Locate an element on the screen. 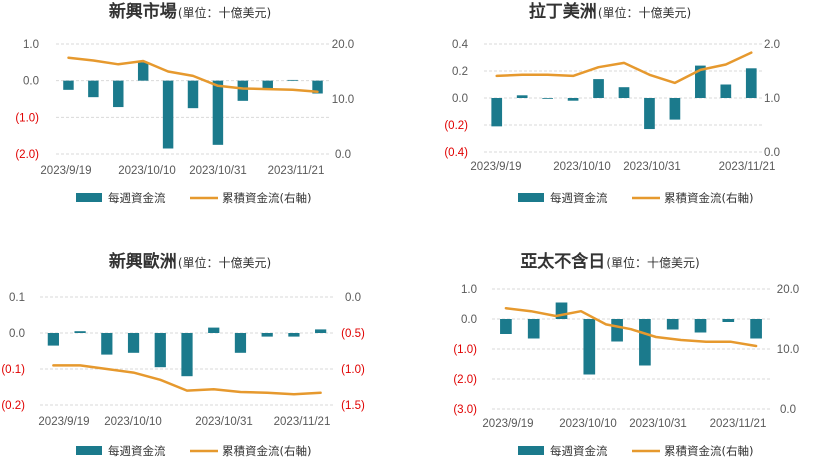 The width and height of the screenshot is (823, 466). chart-title-main: 新興歐洲 is located at coordinates (143, 261).